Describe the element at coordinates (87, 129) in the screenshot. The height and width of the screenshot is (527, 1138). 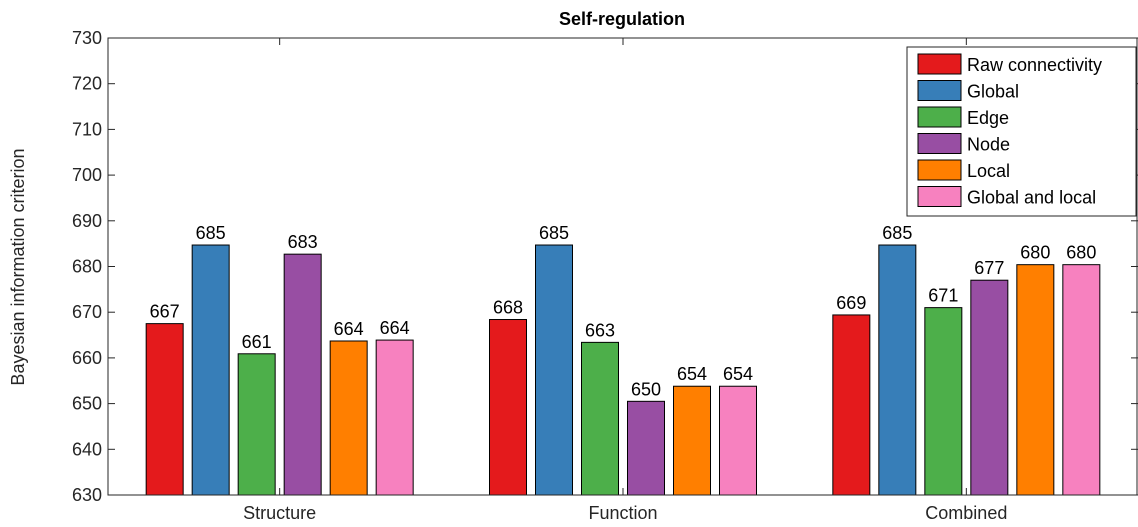
I see `y-tick-label: 710` at that location.